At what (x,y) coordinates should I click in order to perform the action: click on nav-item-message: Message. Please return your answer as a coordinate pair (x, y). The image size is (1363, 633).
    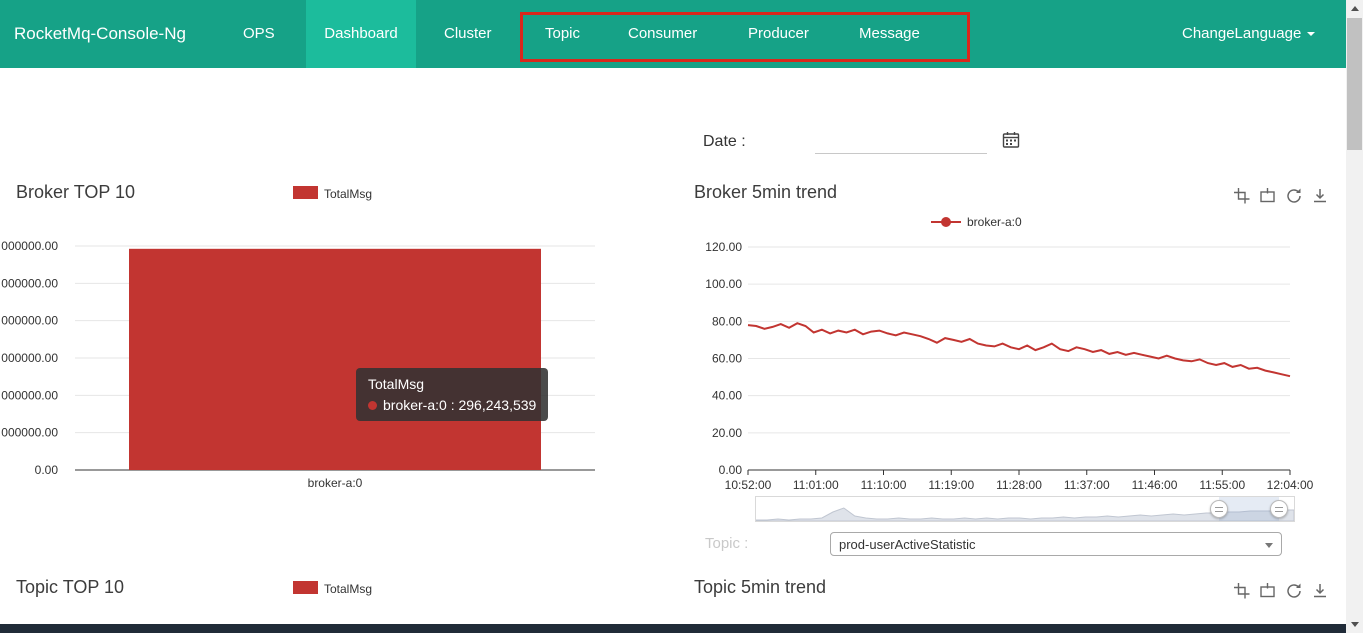
    Looking at the image, I should click on (889, 33).